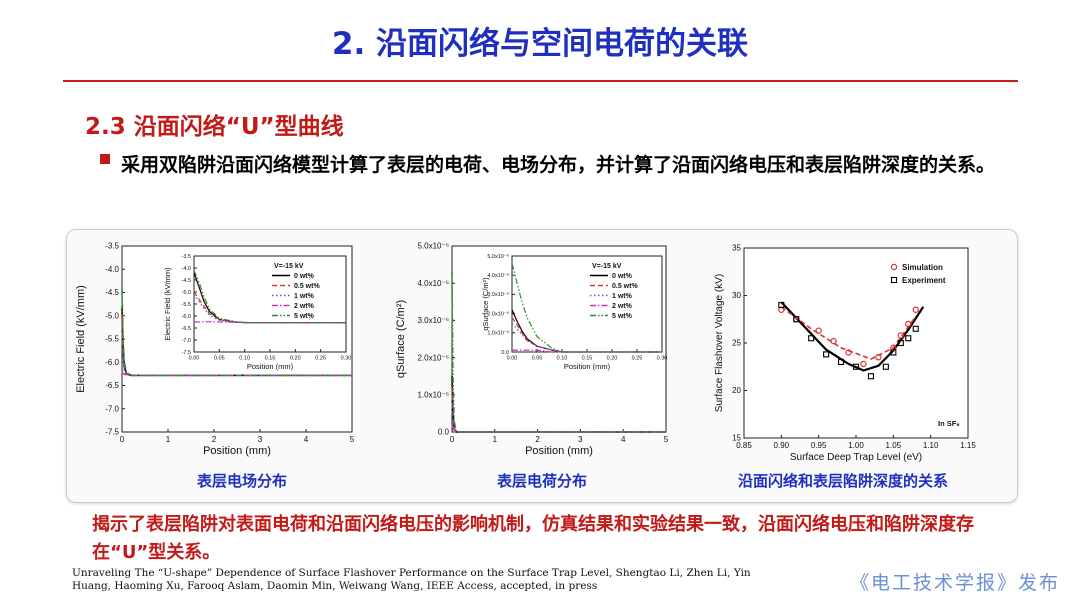 Image resolution: width=1080 pixels, height=608 pixels. What do you see at coordinates (736, 295) in the screenshot?
I see `y-tick-label: 30` at bounding box center [736, 295].